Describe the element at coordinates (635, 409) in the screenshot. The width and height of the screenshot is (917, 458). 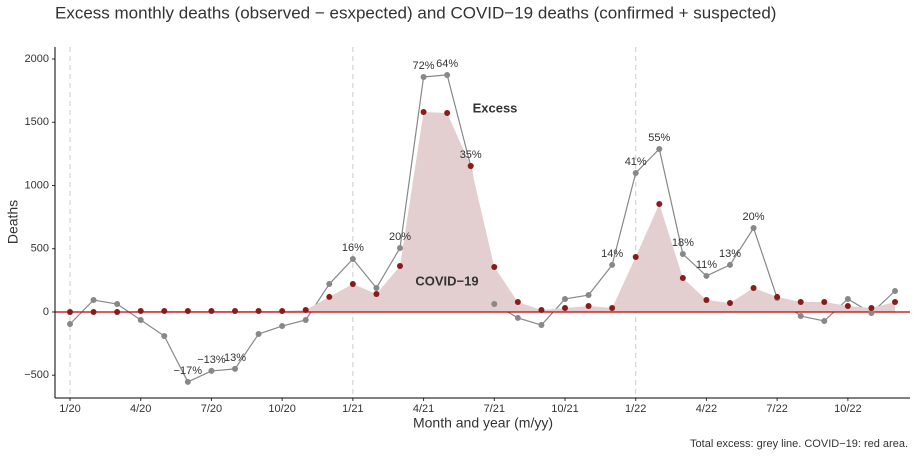
I see `x-tick-label: 1/22` at that location.